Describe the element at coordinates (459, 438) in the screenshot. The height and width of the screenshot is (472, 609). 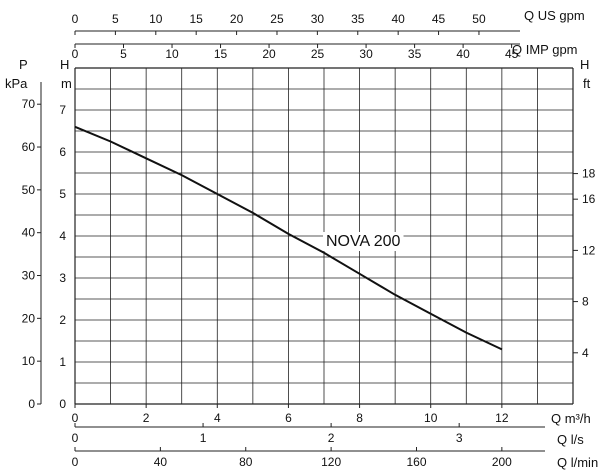
I see `x-tick-label-ls: 3` at that location.